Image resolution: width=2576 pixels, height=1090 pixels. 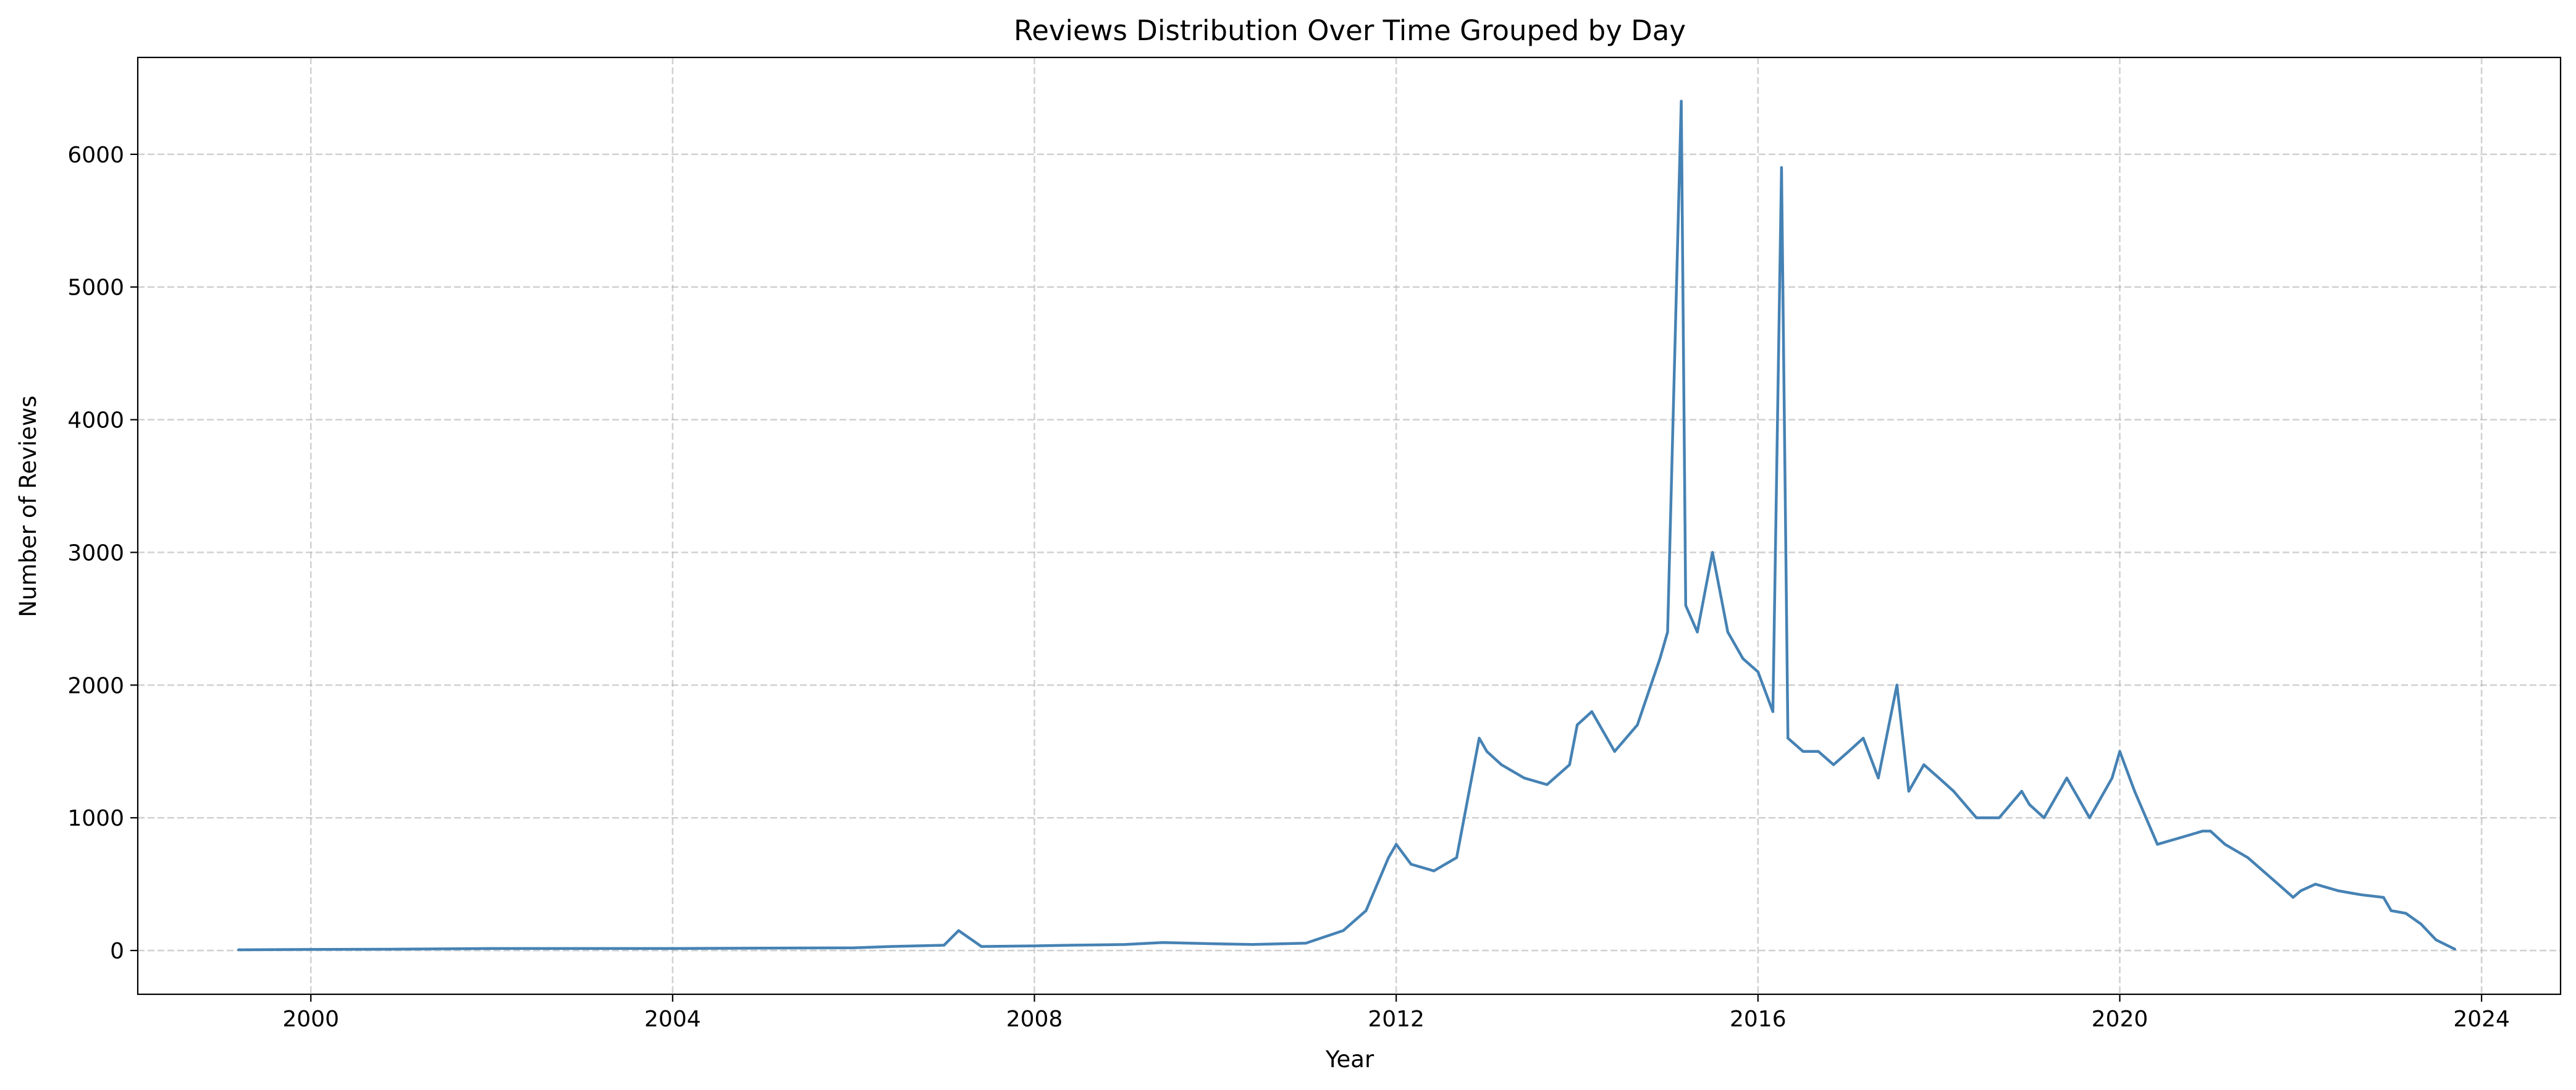 I want to click on y-axis-label: Number of Reviews, so click(x=28, y=506).